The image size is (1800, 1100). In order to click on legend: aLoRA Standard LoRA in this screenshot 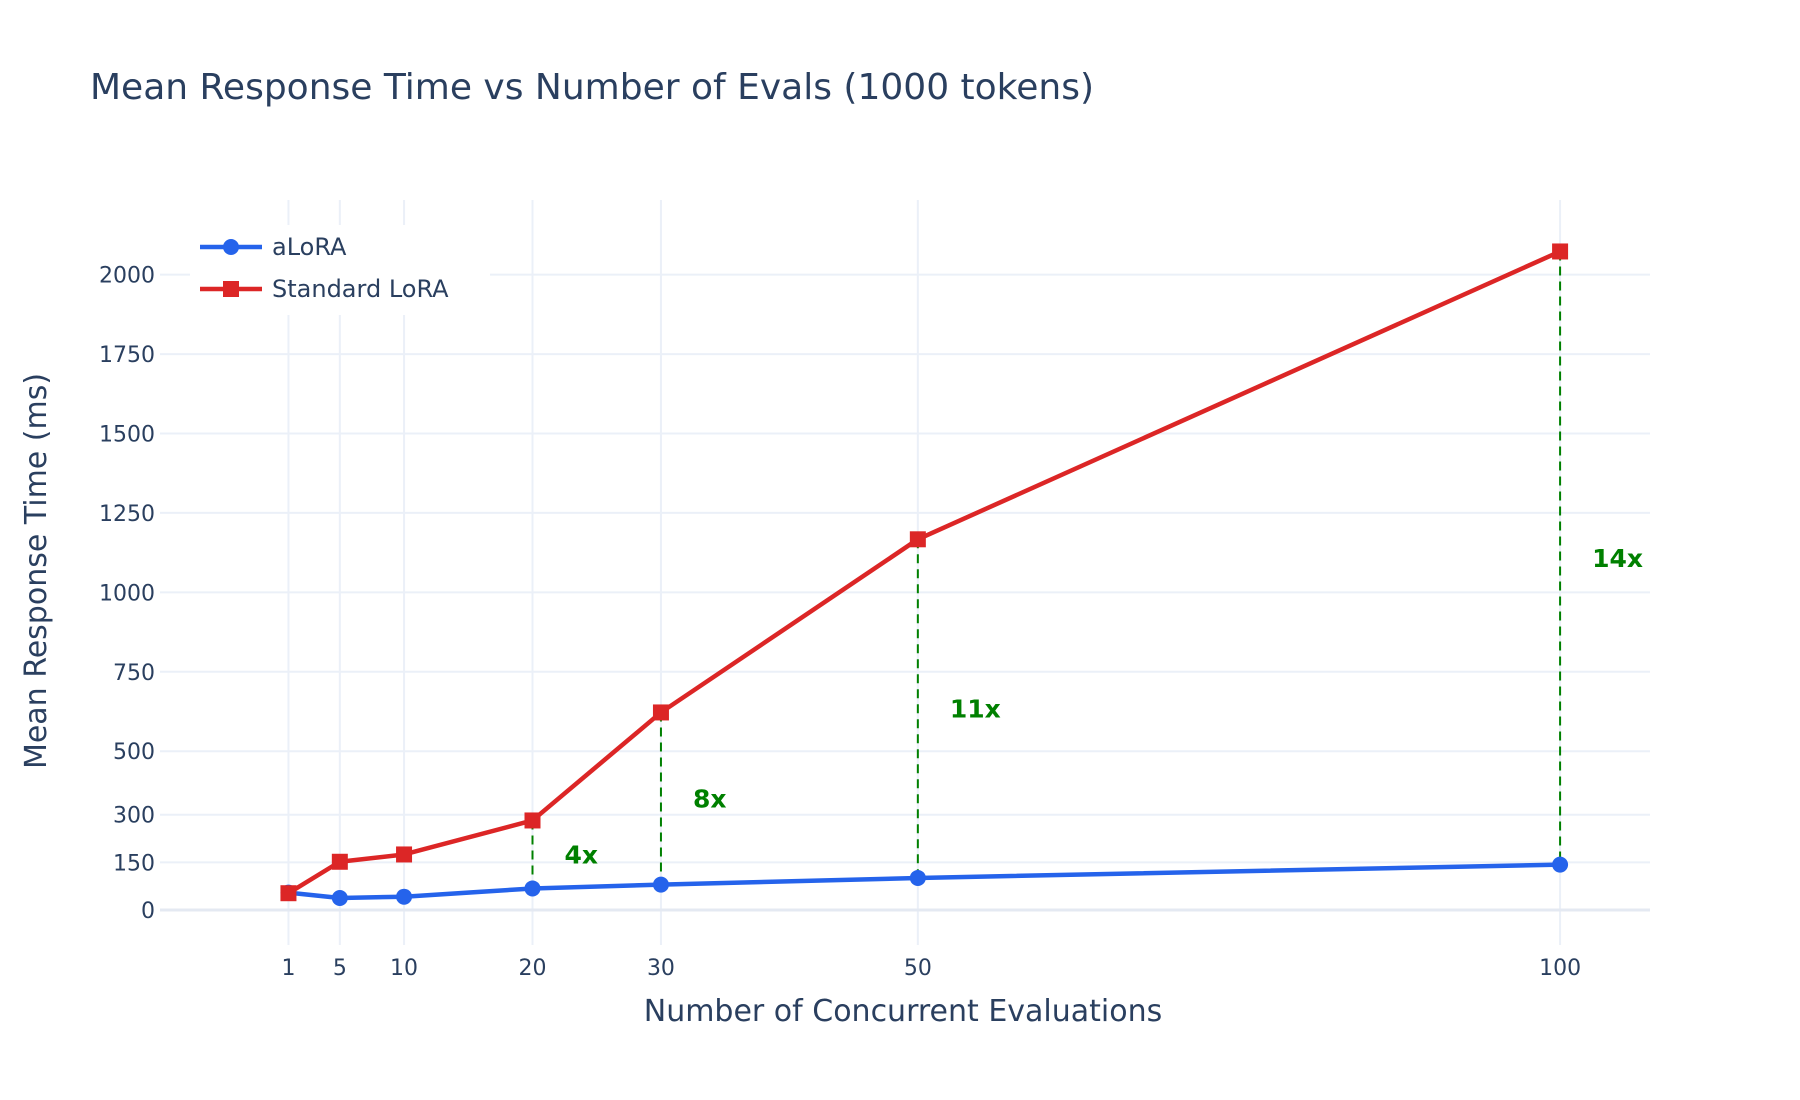, I will do `click(340, 270)`.